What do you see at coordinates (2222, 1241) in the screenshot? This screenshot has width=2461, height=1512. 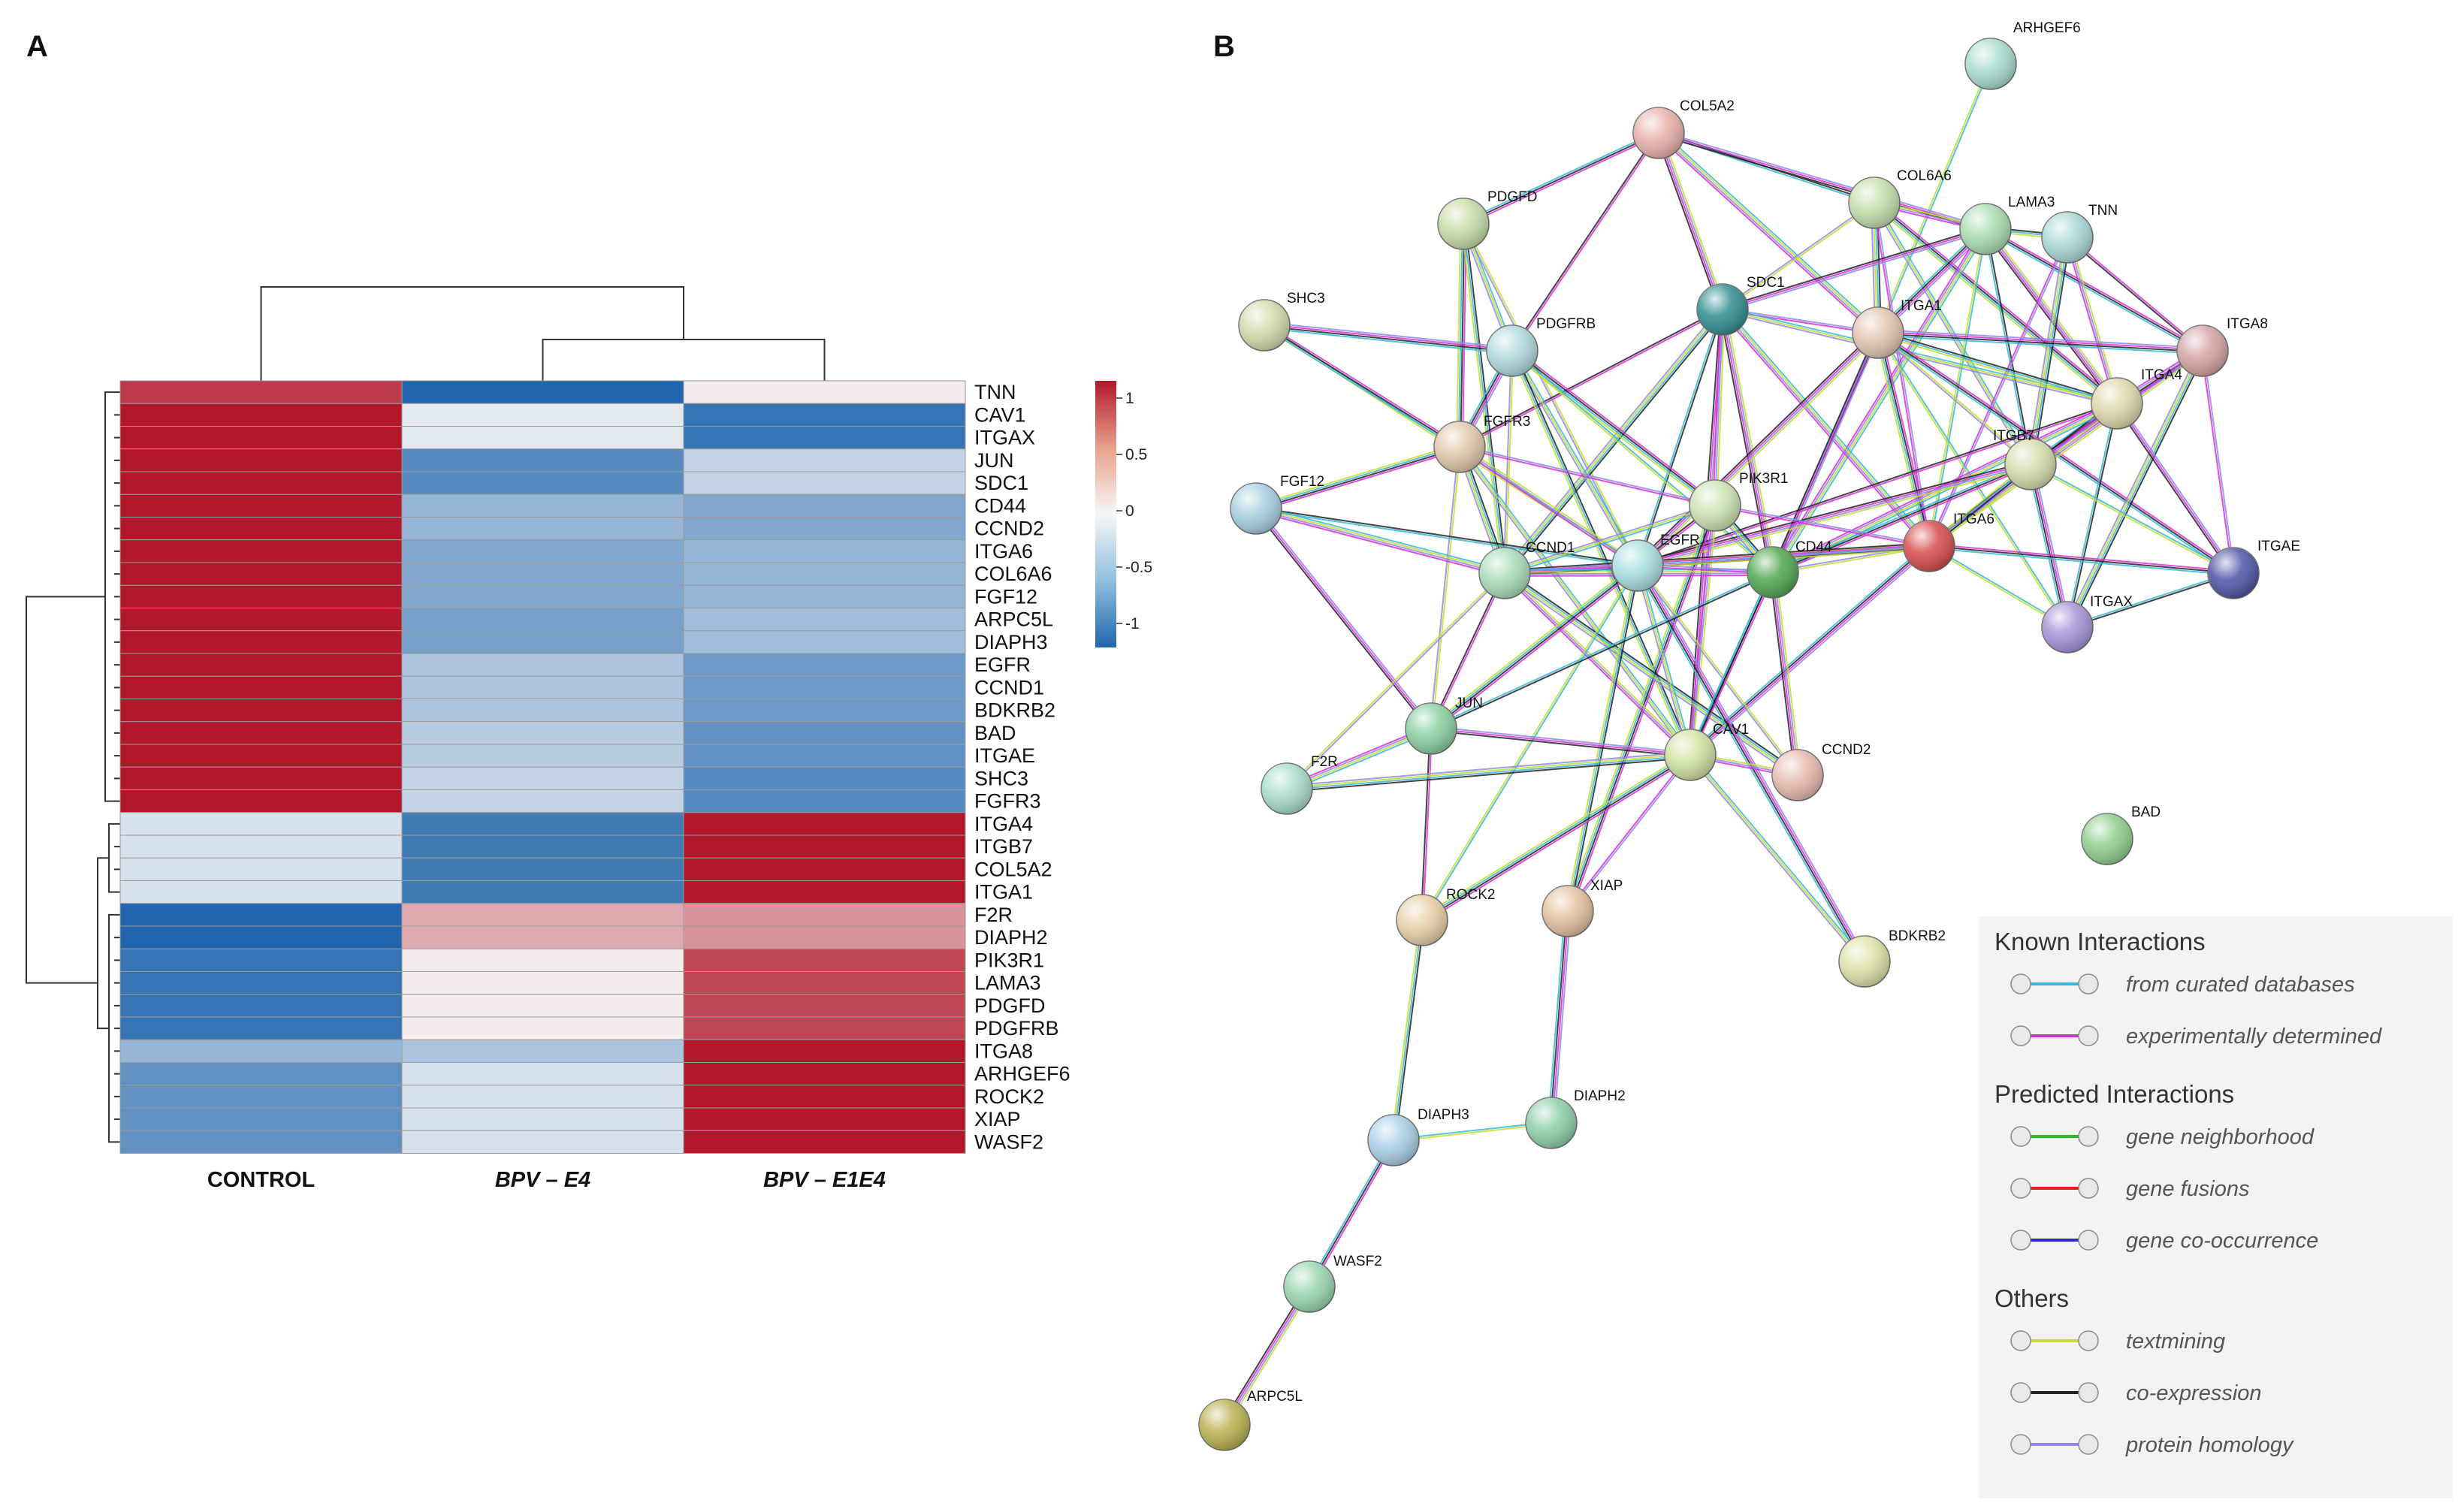 I see `legend-item-label: gene co-occurrence` at bounding box center [2222, 1241].